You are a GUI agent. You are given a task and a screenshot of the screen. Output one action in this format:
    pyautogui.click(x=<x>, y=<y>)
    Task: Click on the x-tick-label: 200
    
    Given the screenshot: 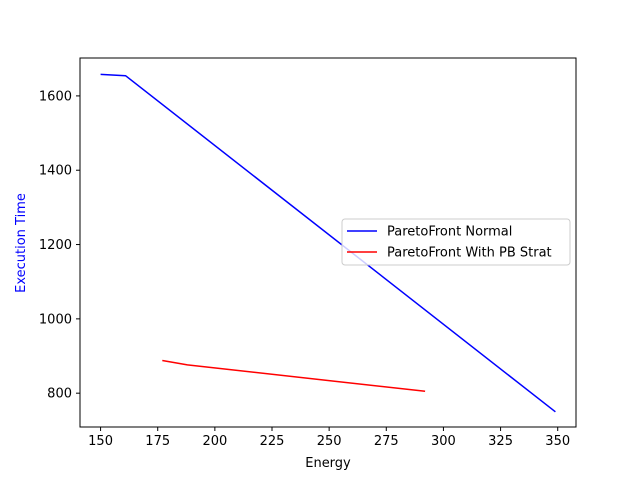 What is the action you would take?
    pyautogui.click(x=214, y=441)
    